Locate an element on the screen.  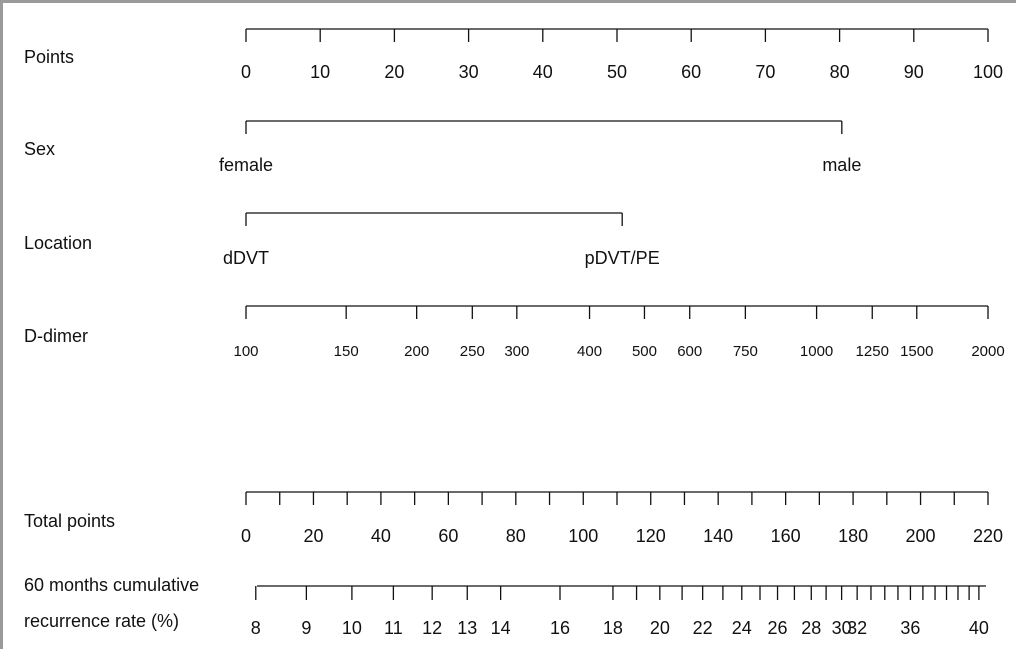
total-tick-label: 100 is located at coordinates (583, 536).